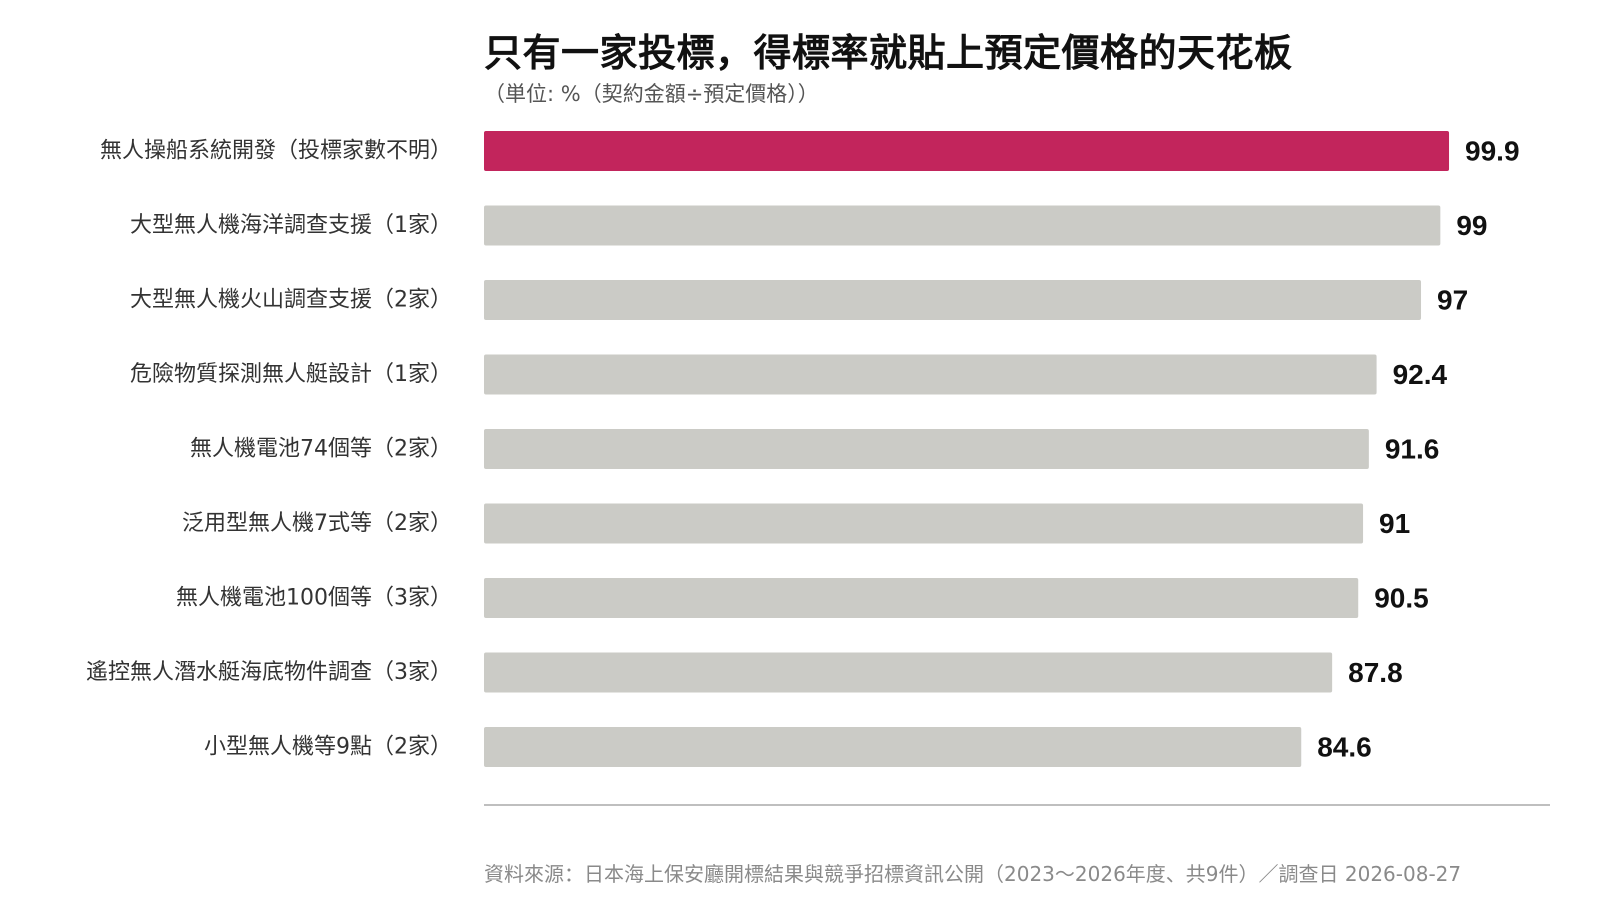 This screenshot has width=1600, height=906. Describe the element at coordinates (1420, 374) in the screenshot. I see `value-label-3: 92.4` at that location.